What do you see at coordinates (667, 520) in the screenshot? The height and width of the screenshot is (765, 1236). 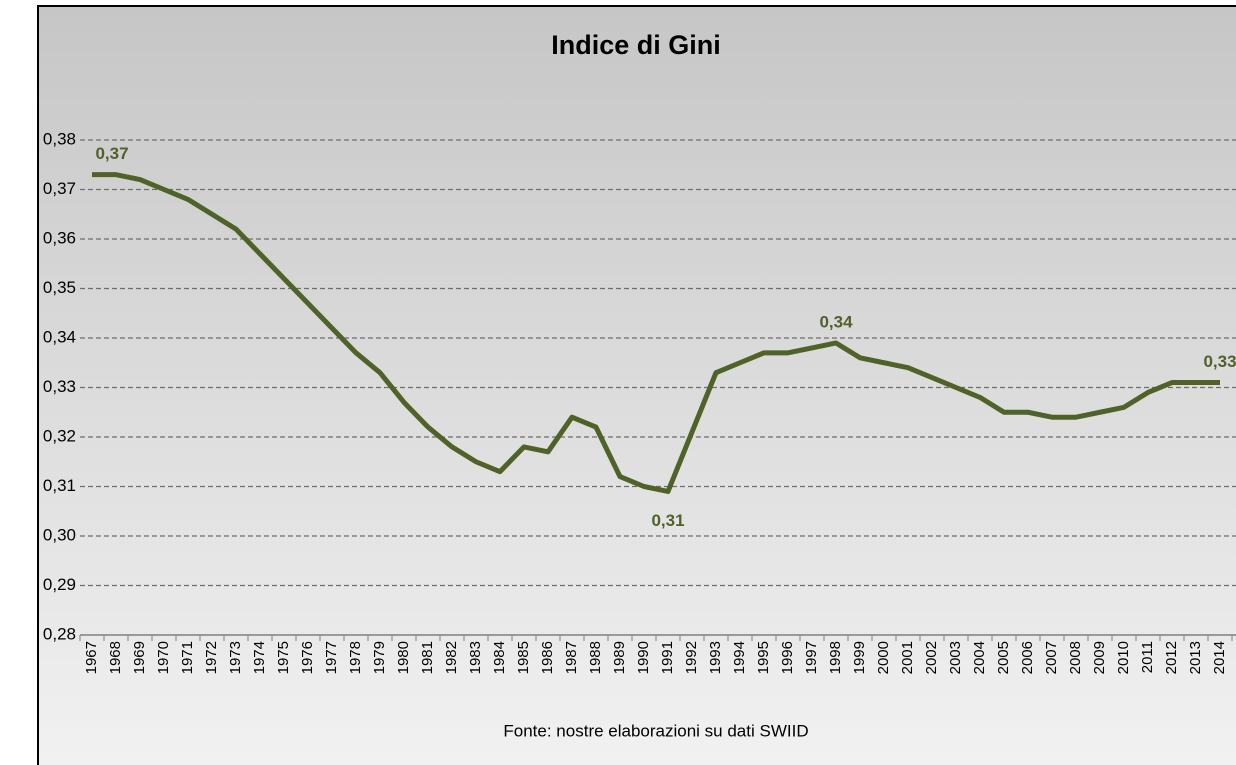 I see `data-label: 0,31` at bounding box center [667, 520].